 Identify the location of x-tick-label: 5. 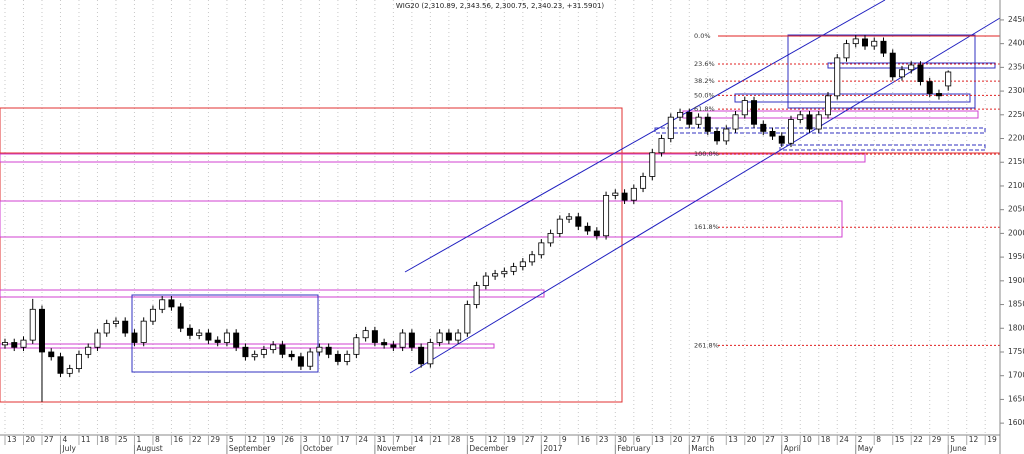
(231, 439).